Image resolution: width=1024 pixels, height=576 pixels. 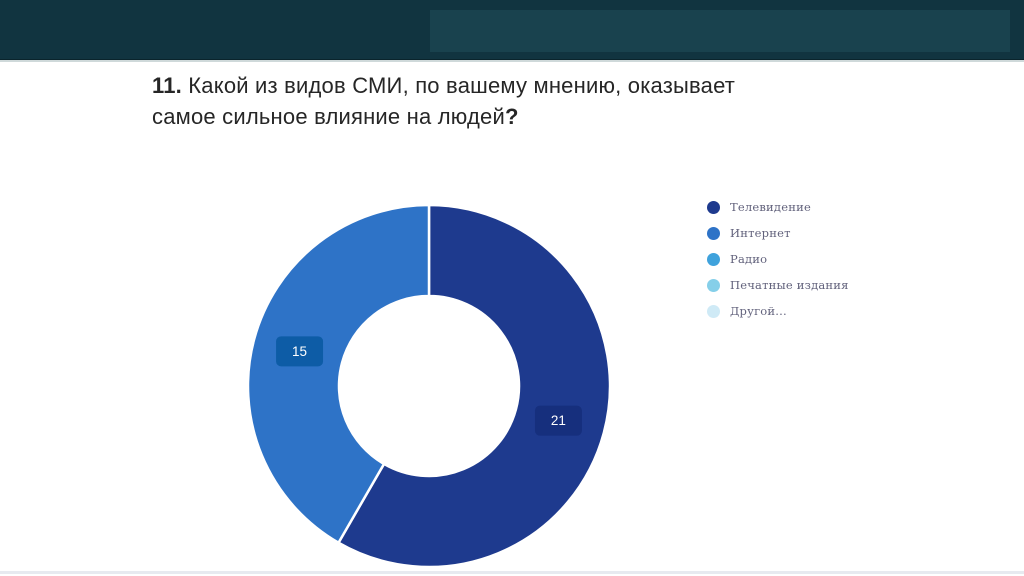 What do you see at coordinates (789, 285) in the screenshot?
I see `legend-label: Печатные издания` at bounding box center [789, 285].